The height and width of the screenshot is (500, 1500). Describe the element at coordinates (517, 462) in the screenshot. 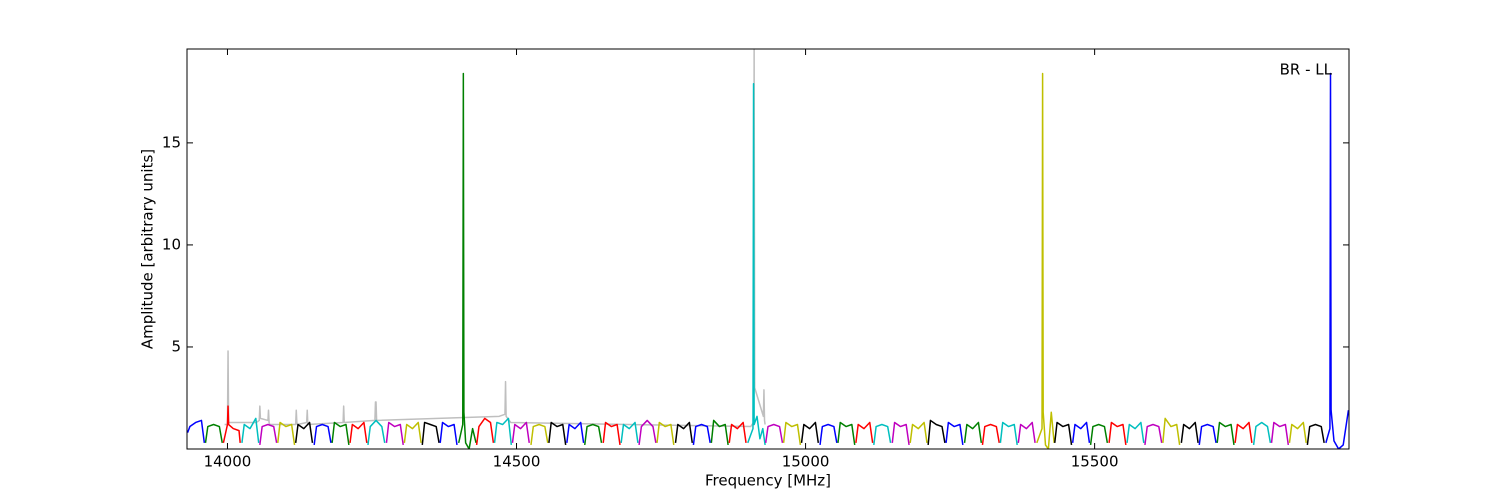

I see `x-tick-label: 14500` at that location.